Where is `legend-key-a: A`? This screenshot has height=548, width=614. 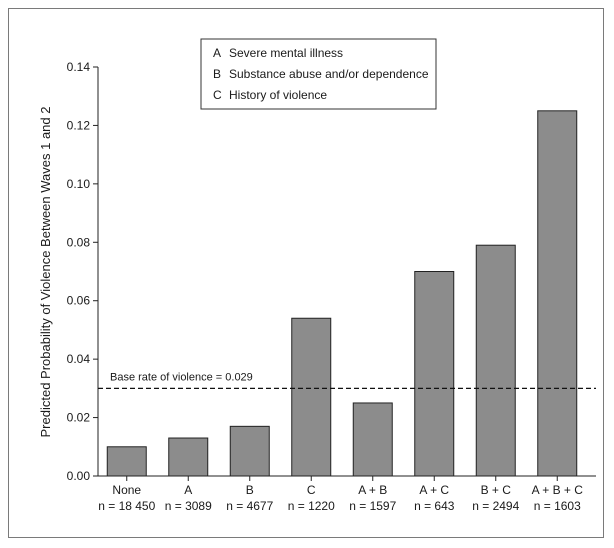
legend-key-a: A is located at coordinates (217, 53).